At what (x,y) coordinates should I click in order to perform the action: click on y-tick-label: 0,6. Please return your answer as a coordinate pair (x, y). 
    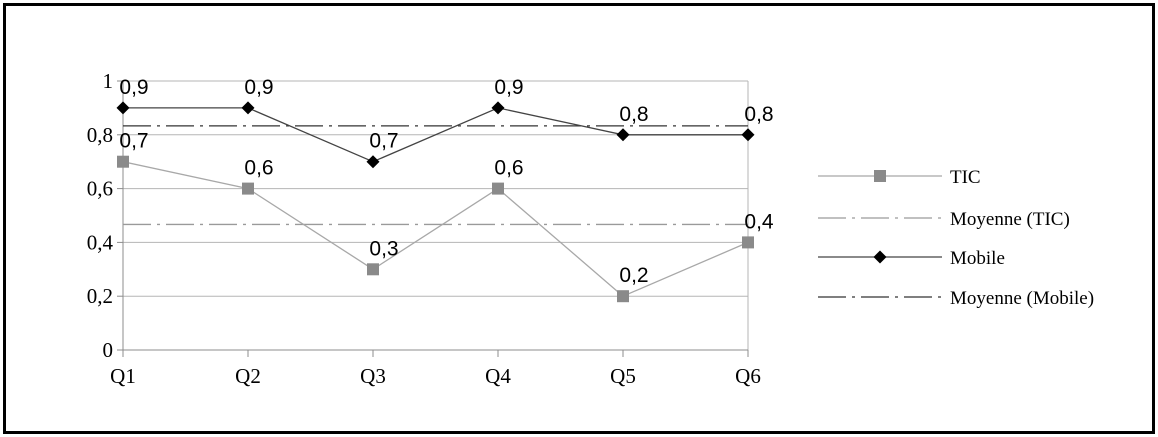
    Looking at the image, I should click on (100, 189).